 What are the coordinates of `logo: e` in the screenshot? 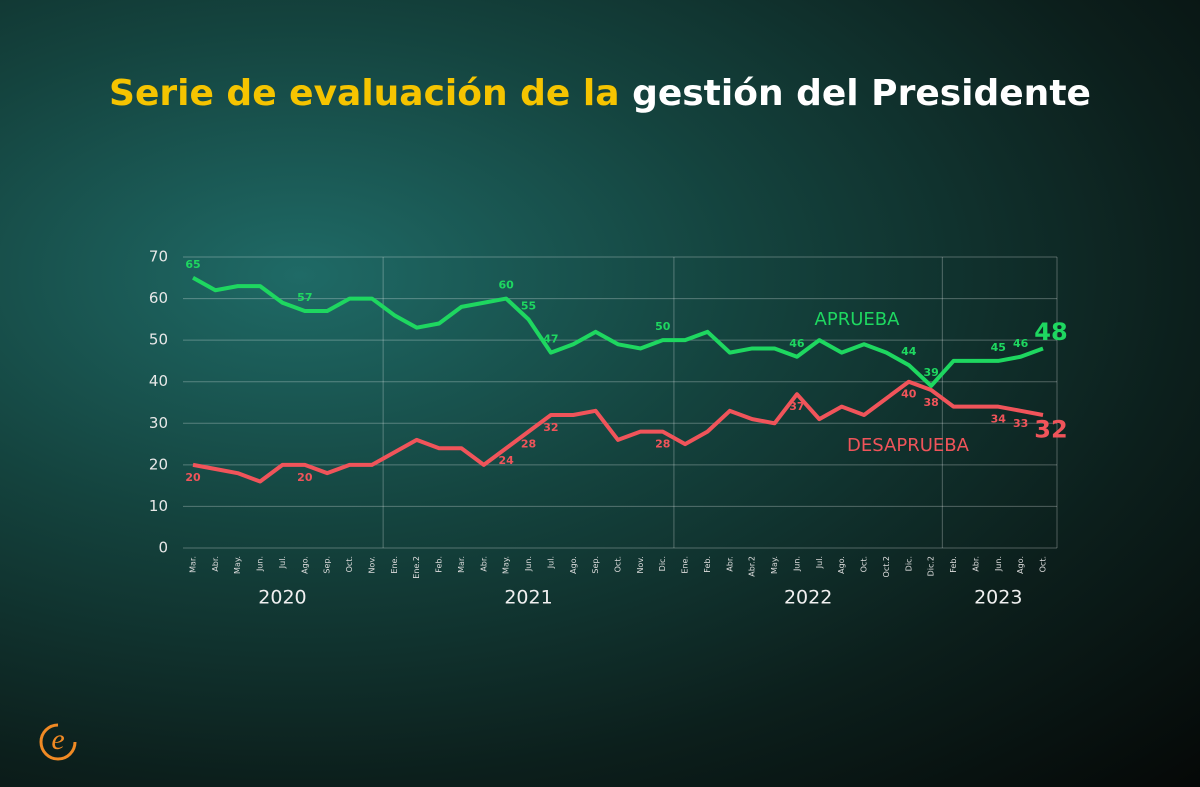 It's located at (58, 742).